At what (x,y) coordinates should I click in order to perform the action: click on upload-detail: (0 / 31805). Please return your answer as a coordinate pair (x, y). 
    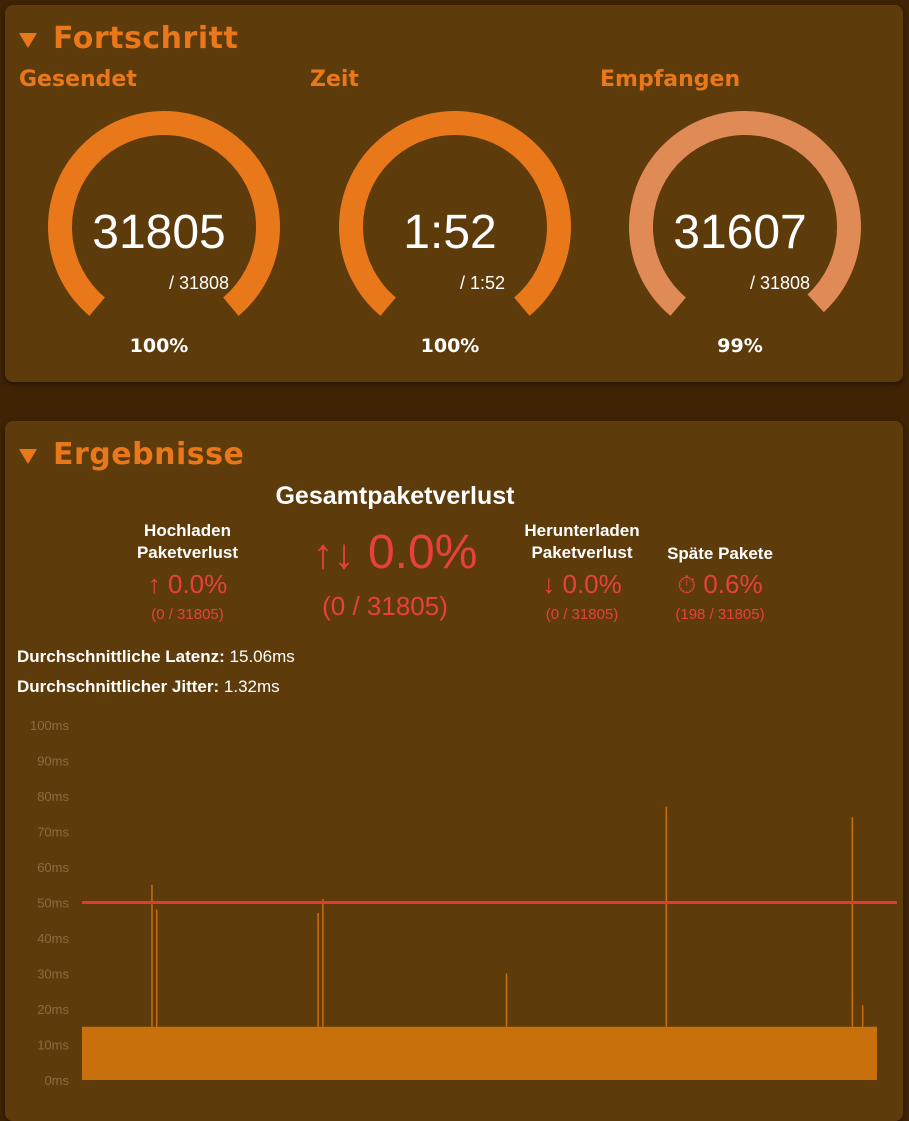
    Looking at the image, I should click on (187, 614).